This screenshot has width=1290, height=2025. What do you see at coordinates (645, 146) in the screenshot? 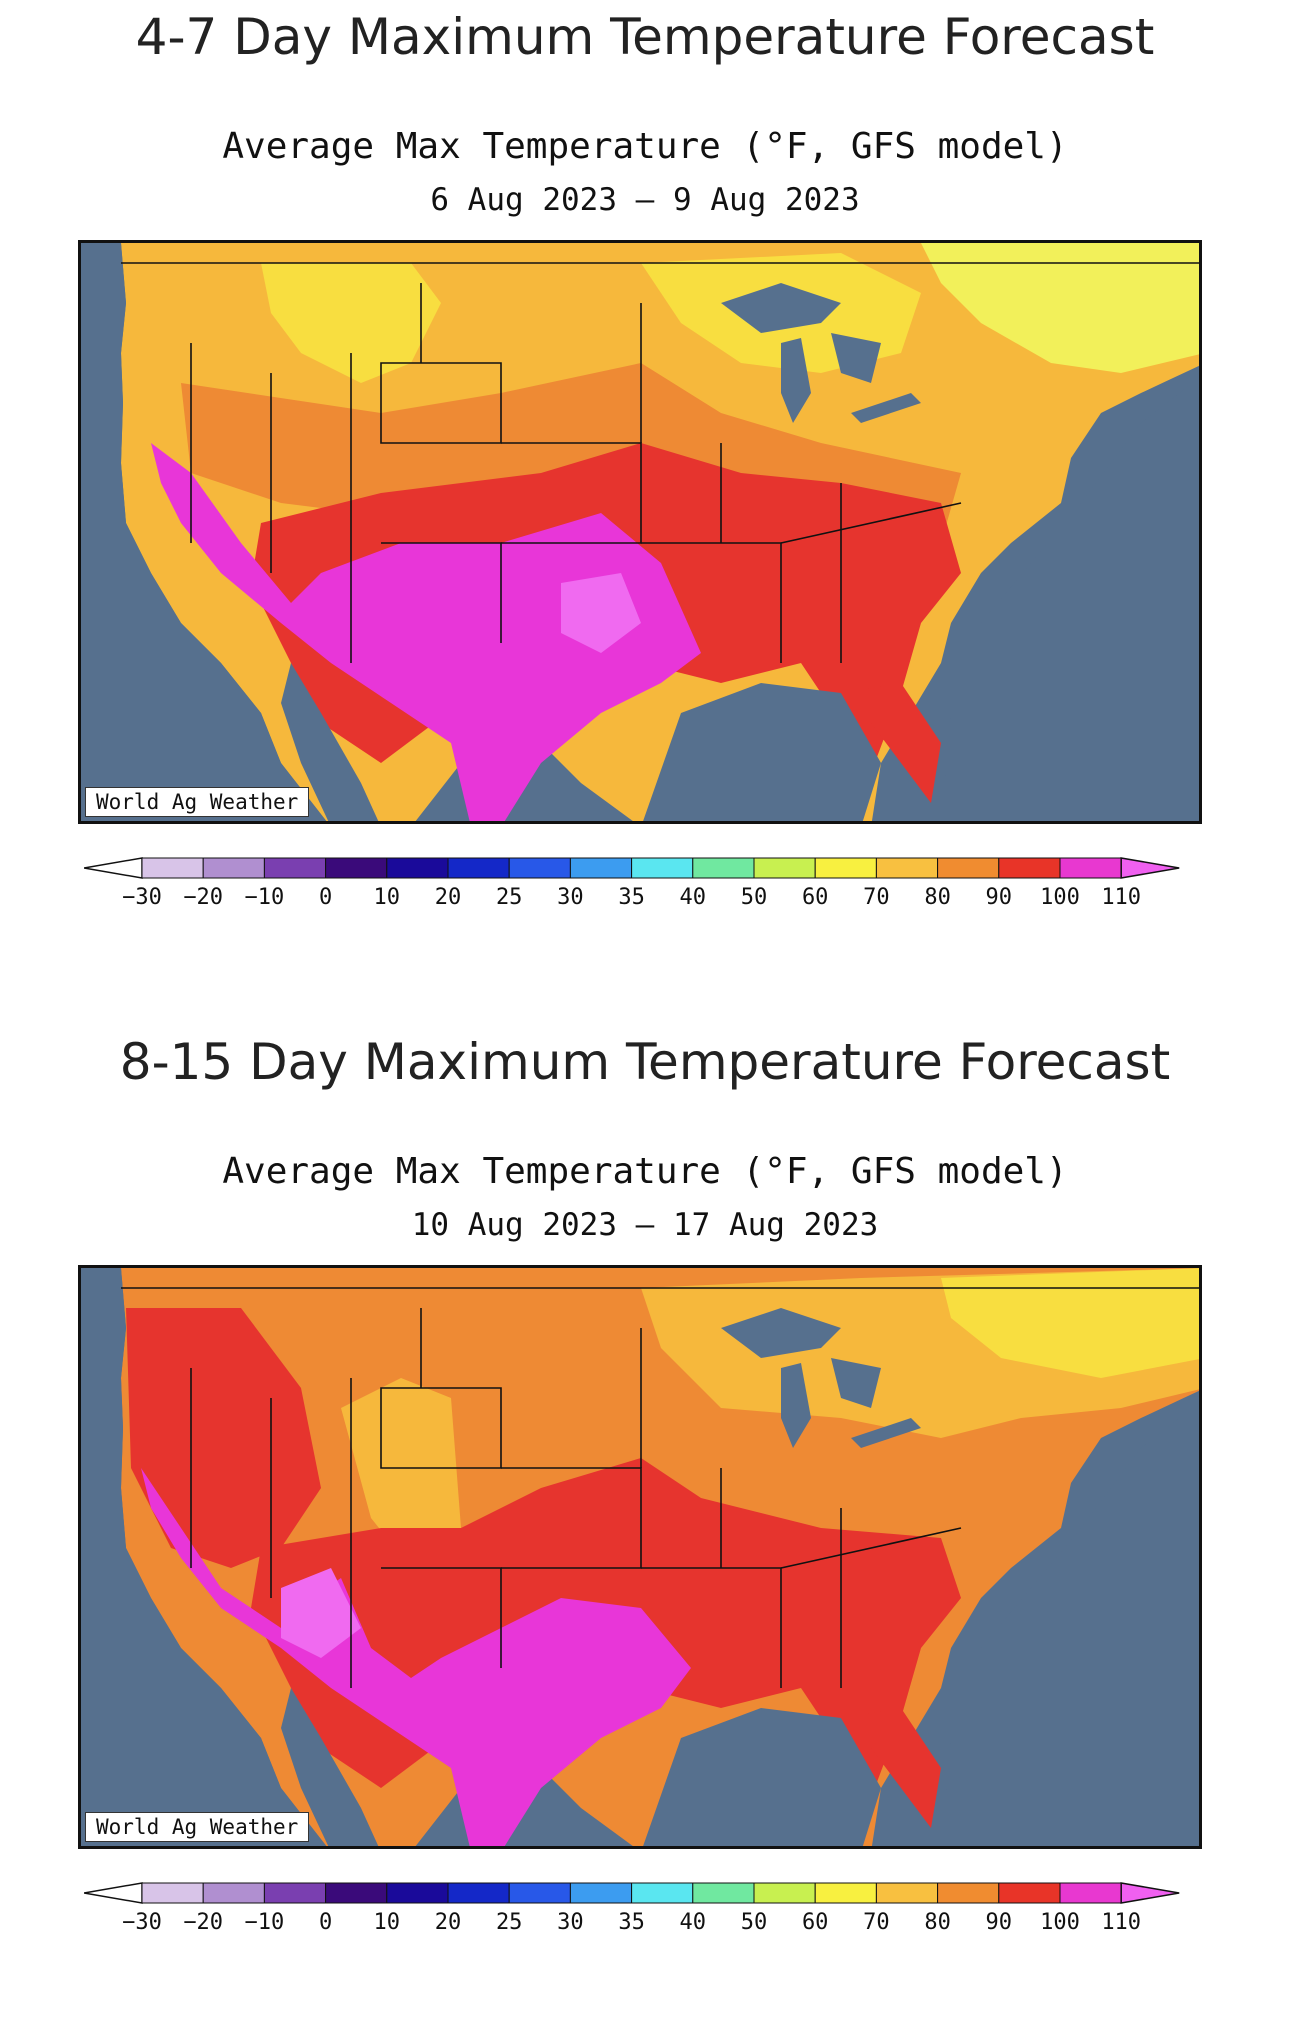
I see `panel-subtitle: Average Max Temperature (°F, GFS model)` at bounding box center [645, 146].